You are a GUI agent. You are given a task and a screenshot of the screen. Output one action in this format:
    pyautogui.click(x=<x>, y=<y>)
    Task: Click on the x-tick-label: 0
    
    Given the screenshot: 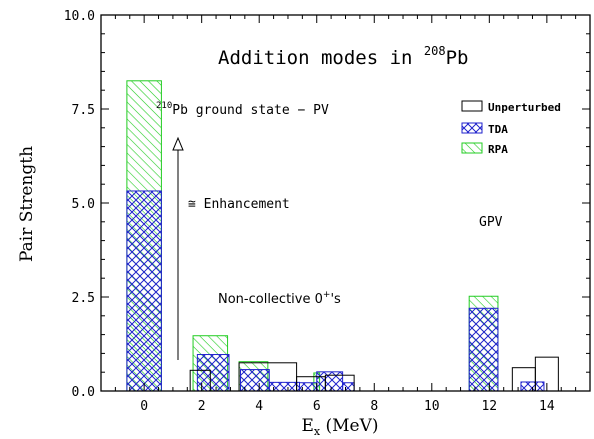 What is the action you would take?
    pyautogui.click(x=144, y=406)
    